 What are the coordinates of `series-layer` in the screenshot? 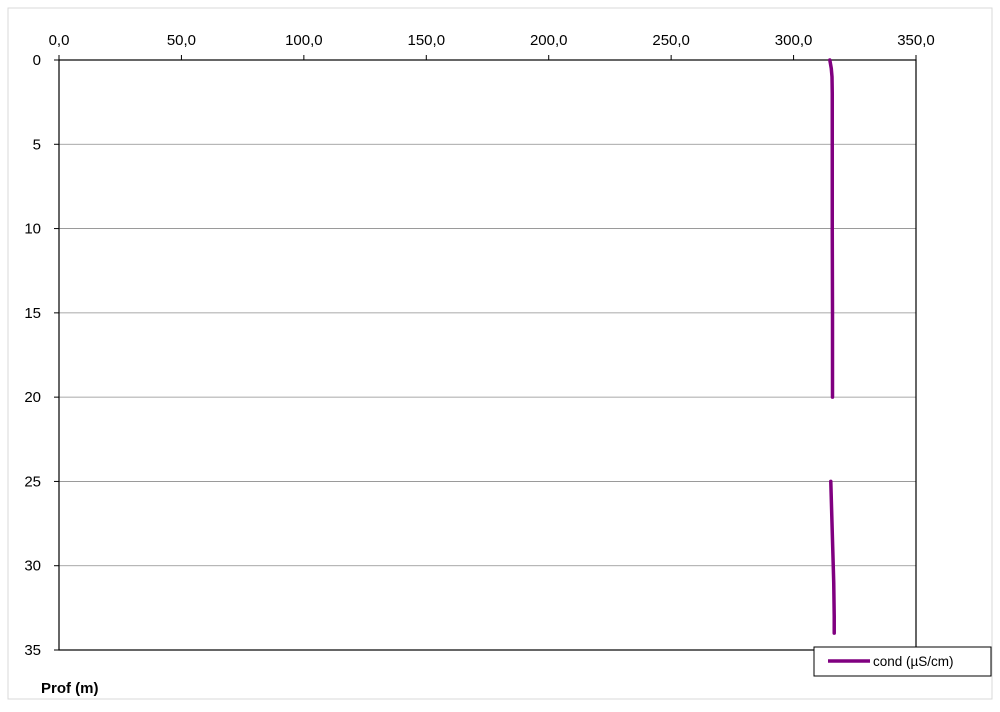 It's located at (832, 346).